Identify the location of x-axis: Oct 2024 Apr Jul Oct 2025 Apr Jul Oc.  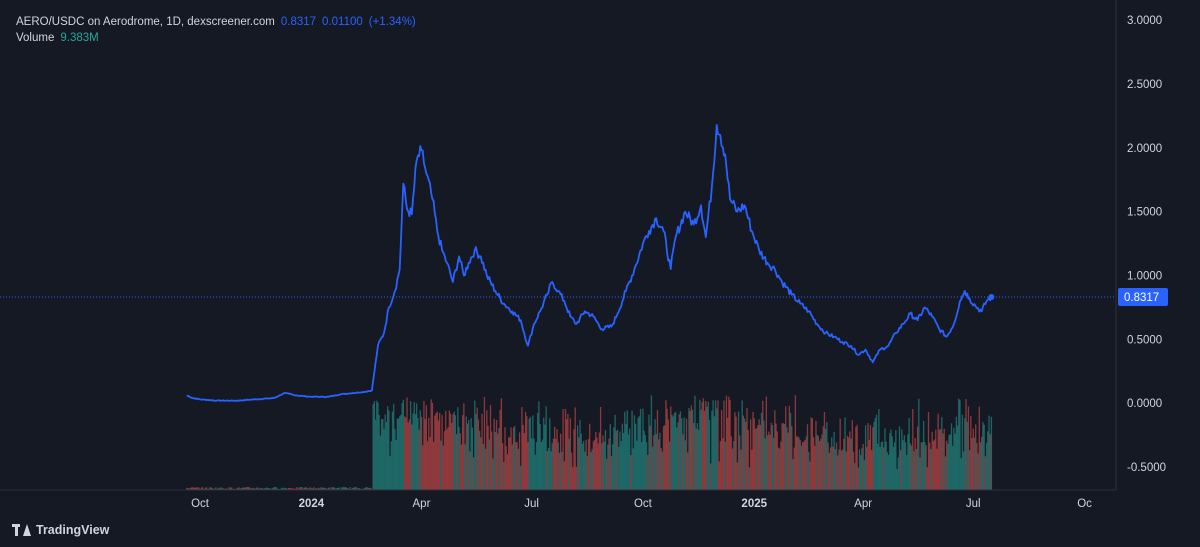
(558, 499).